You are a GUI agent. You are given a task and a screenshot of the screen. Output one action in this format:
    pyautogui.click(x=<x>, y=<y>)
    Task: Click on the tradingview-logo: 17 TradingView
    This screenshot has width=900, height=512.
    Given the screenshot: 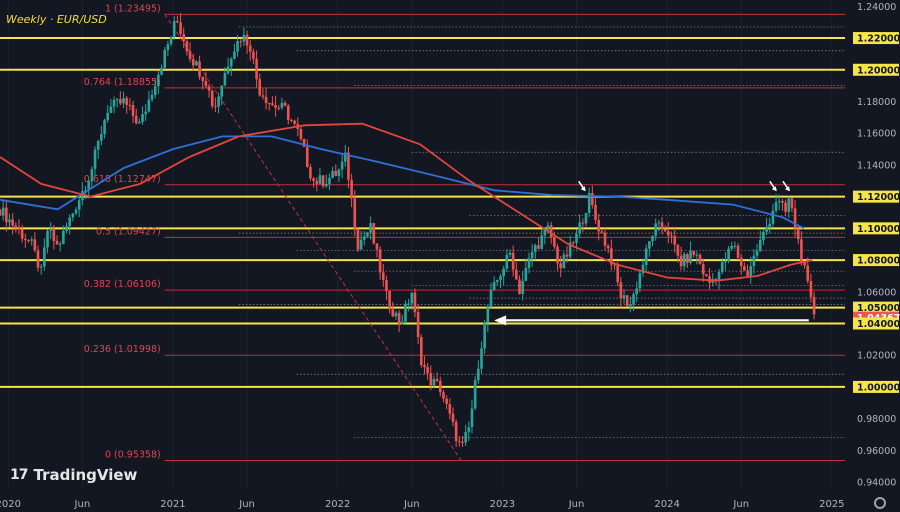 What is the action you would take?
    pyautogui.click(x=73, y=475)
    